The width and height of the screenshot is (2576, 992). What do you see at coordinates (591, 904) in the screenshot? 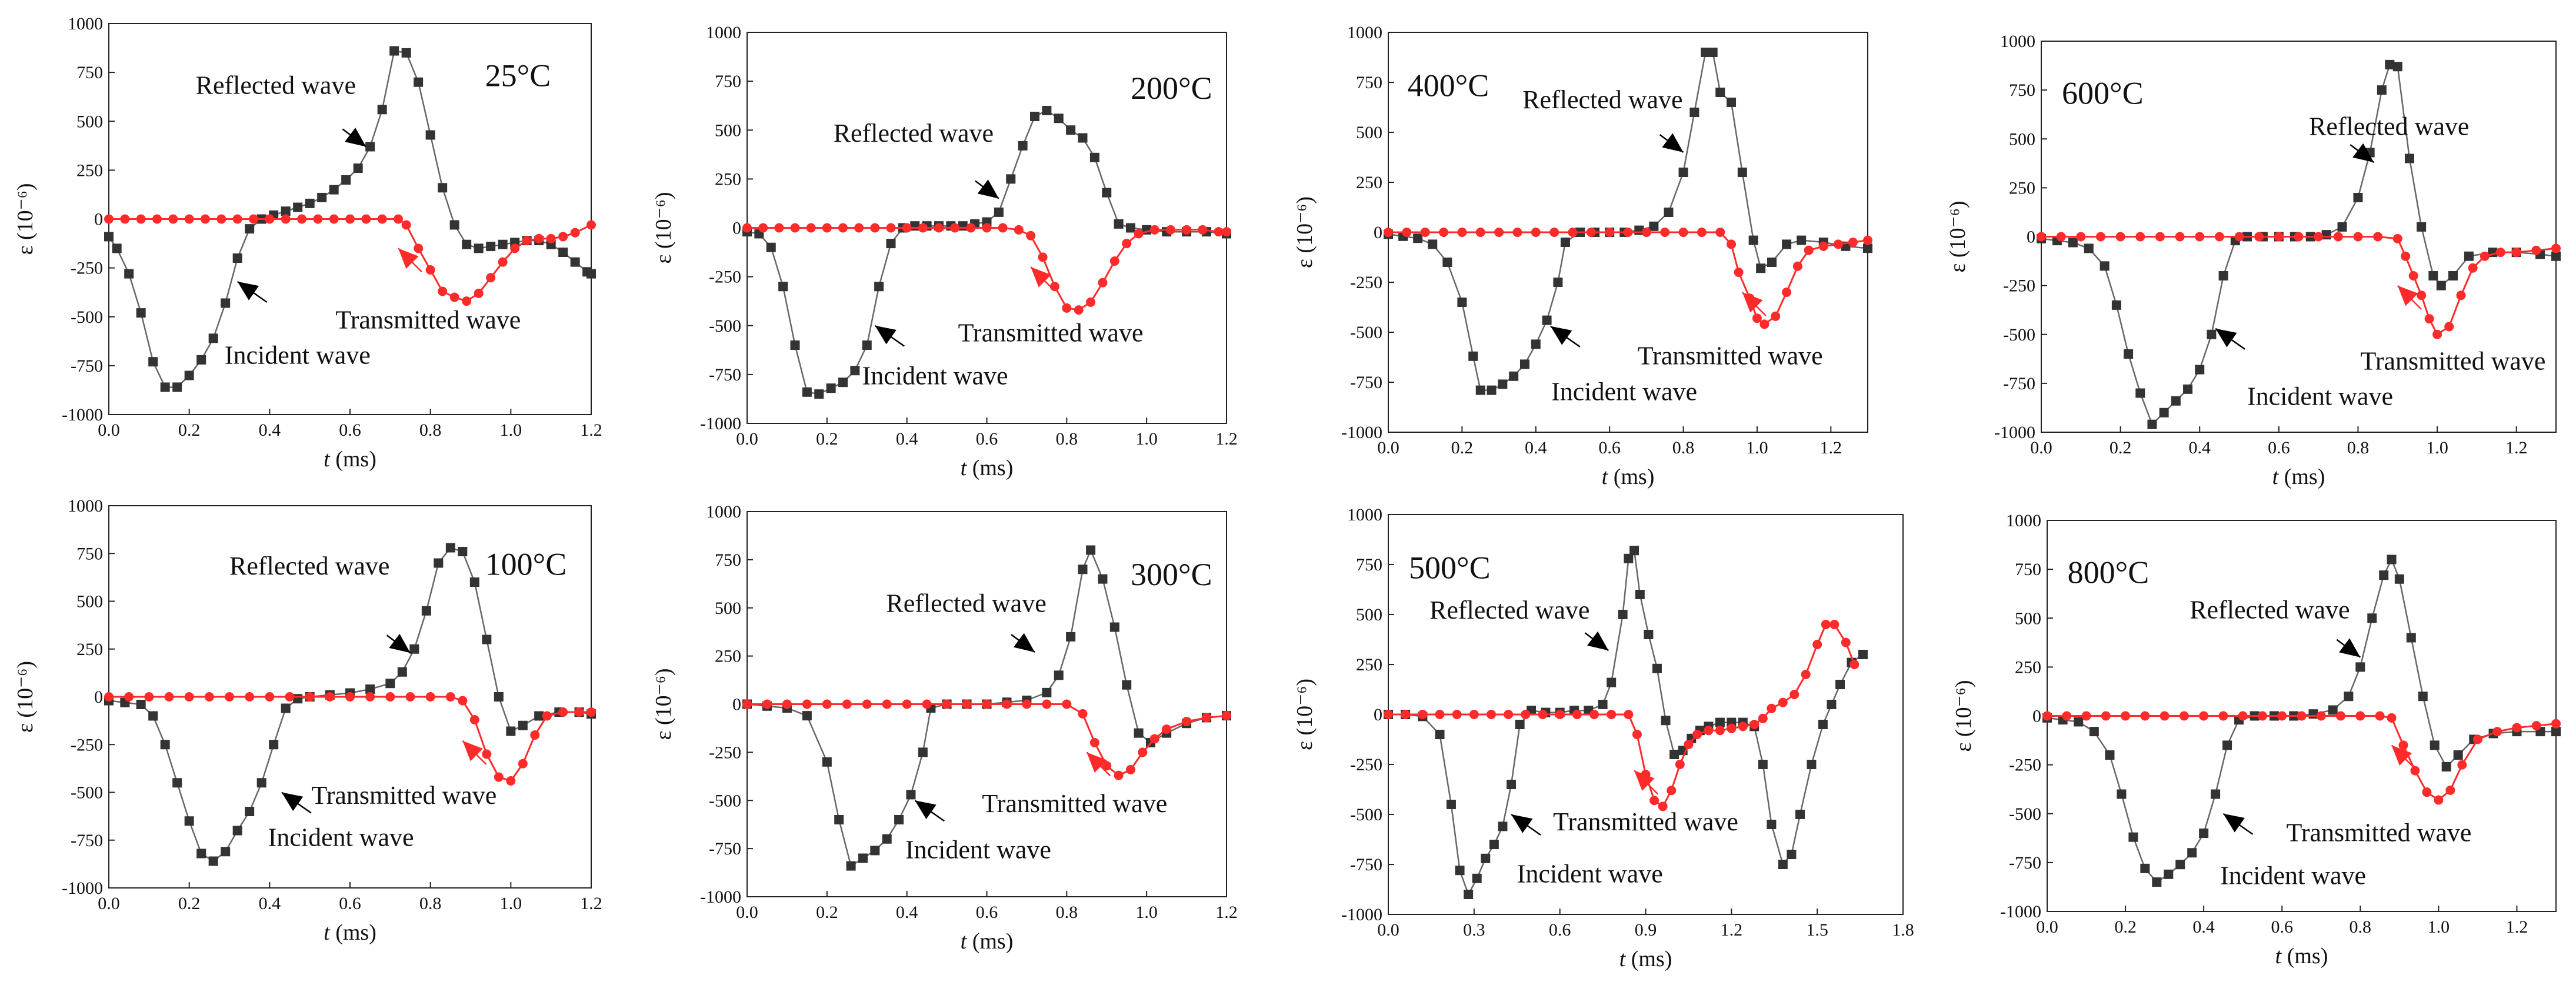
I see `x-tick-label: 1.2` at bounding box center [591, 904].